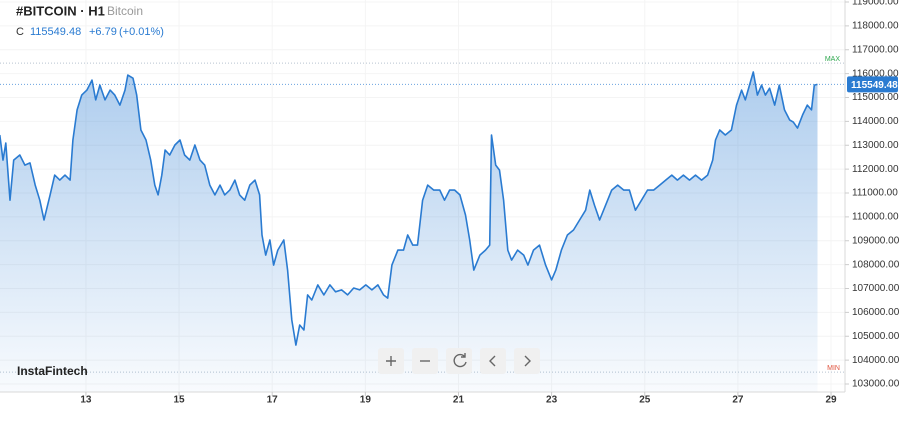 The image size is (900, 427). Describe the element at coordinates (875, 73) in the screenshot. I see `y-tick-label: 116000.00` at that location.